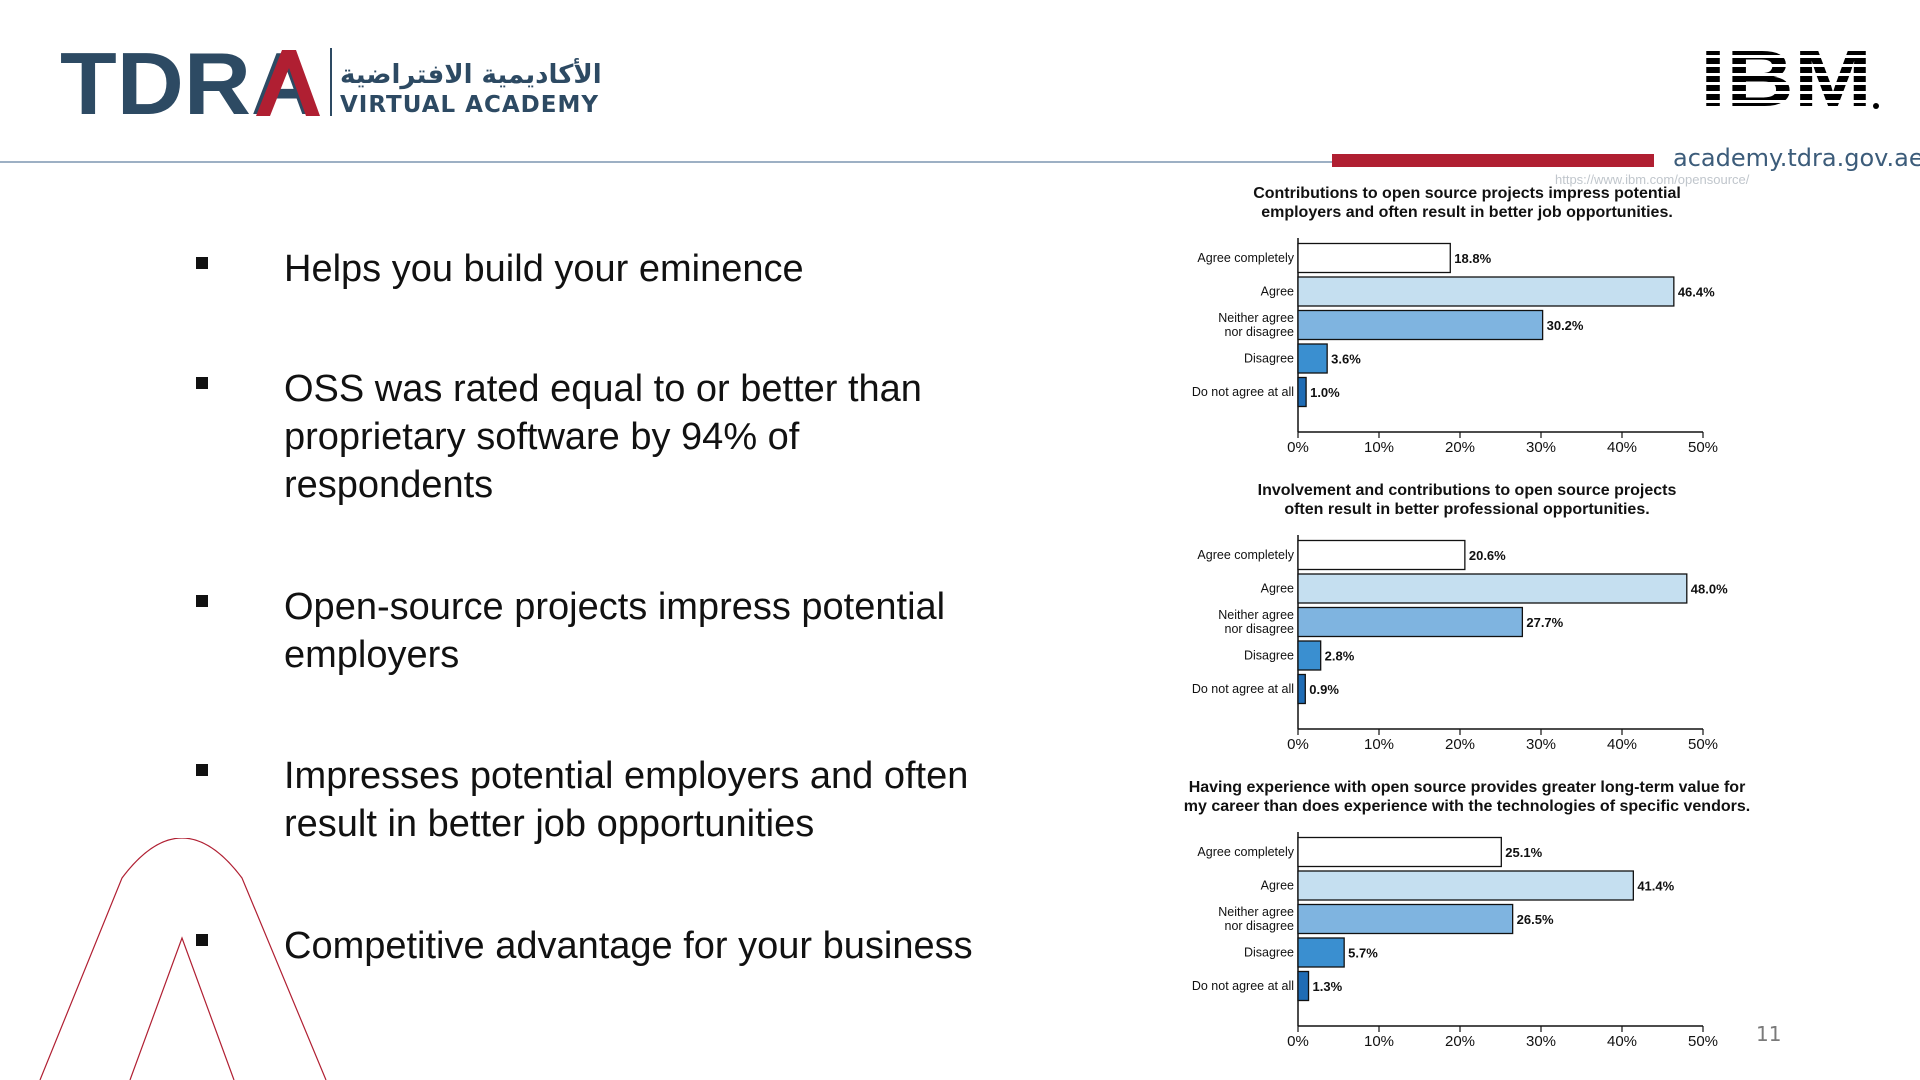 Image resolution: width=1920 pixels, height=1080 pixels. What do you see at coordinates (1876, 106) in the screenshot?
I see `registered-mark-icon` at bounding box center [1876, 106].